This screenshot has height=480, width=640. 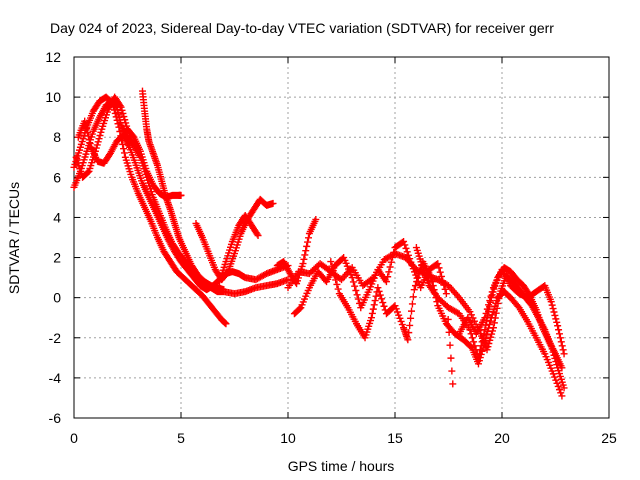 What do you see at coordinates (55, 418) in the screenshot?
I see `y-tick-label: -6` at bounding box center [55, 418].